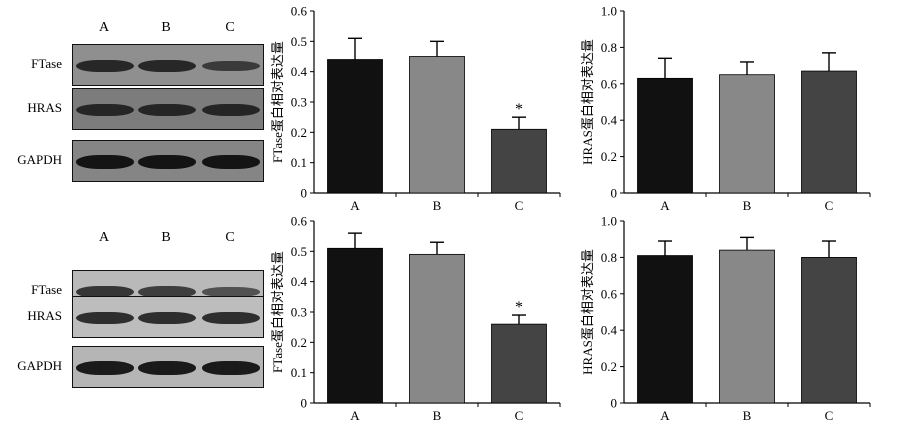  I want to click on blot-strip-ftase, so click(168, 65).